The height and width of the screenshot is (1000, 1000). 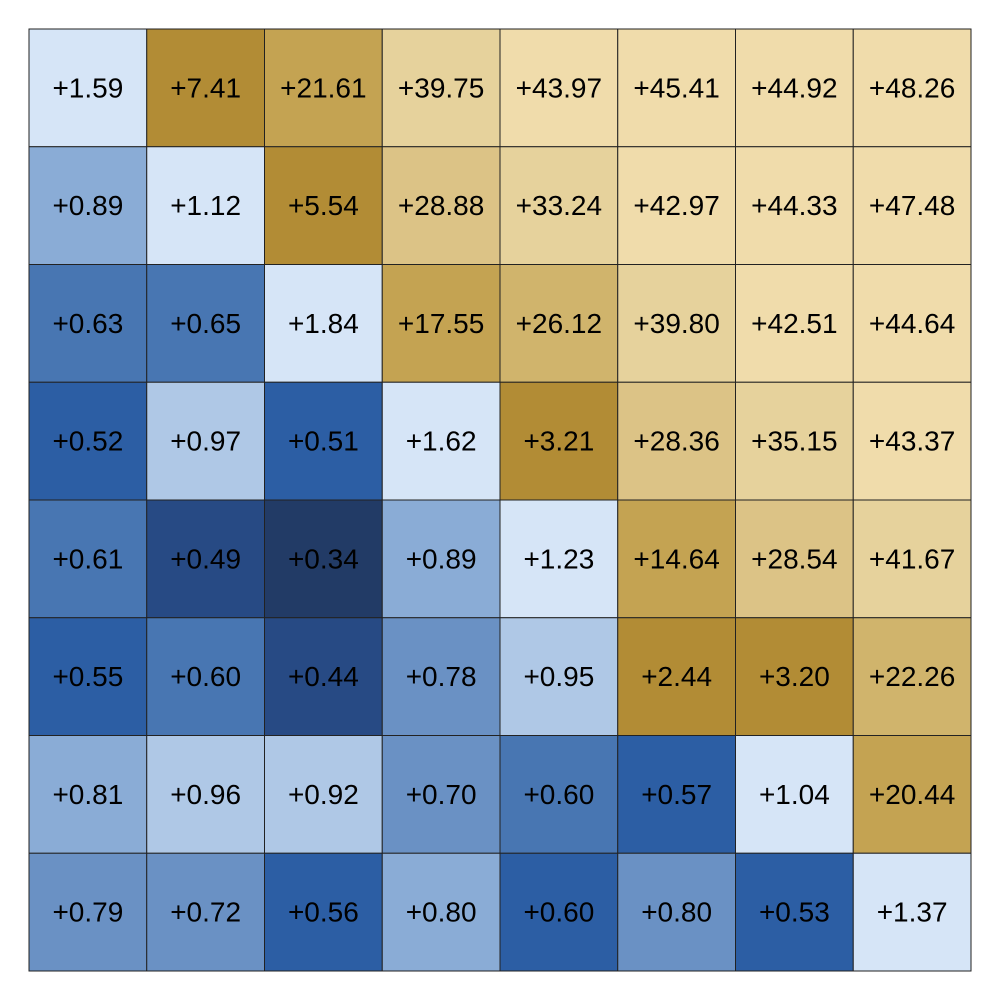 I want to click on heatmap-cell-r5-c2, so click(x=323, y=676).